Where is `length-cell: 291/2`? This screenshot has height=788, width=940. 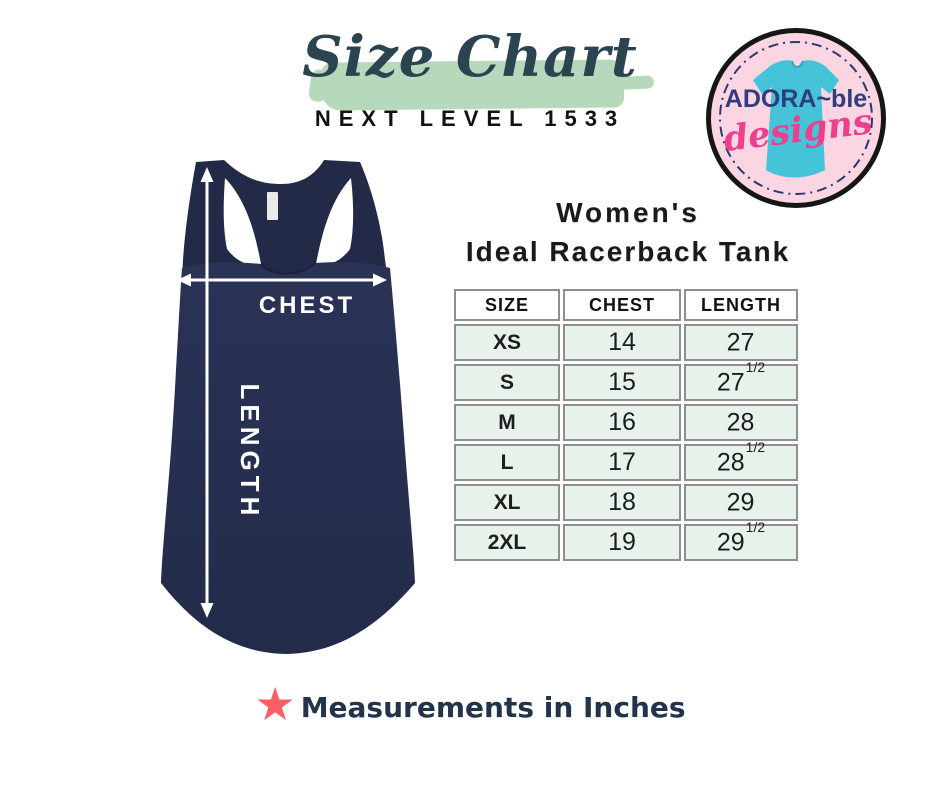
length-cell: 291/2 is located at coordinates (741, 540).